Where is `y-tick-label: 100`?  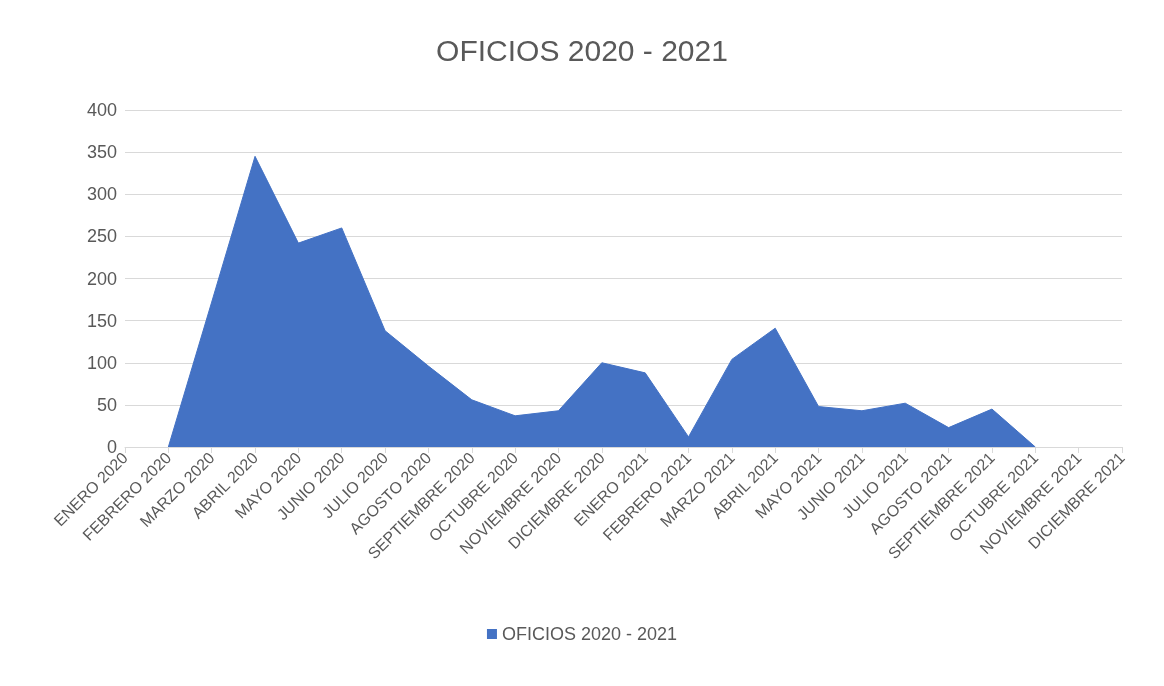
y-tick-label: 100 is located at coordinates (101, 362).